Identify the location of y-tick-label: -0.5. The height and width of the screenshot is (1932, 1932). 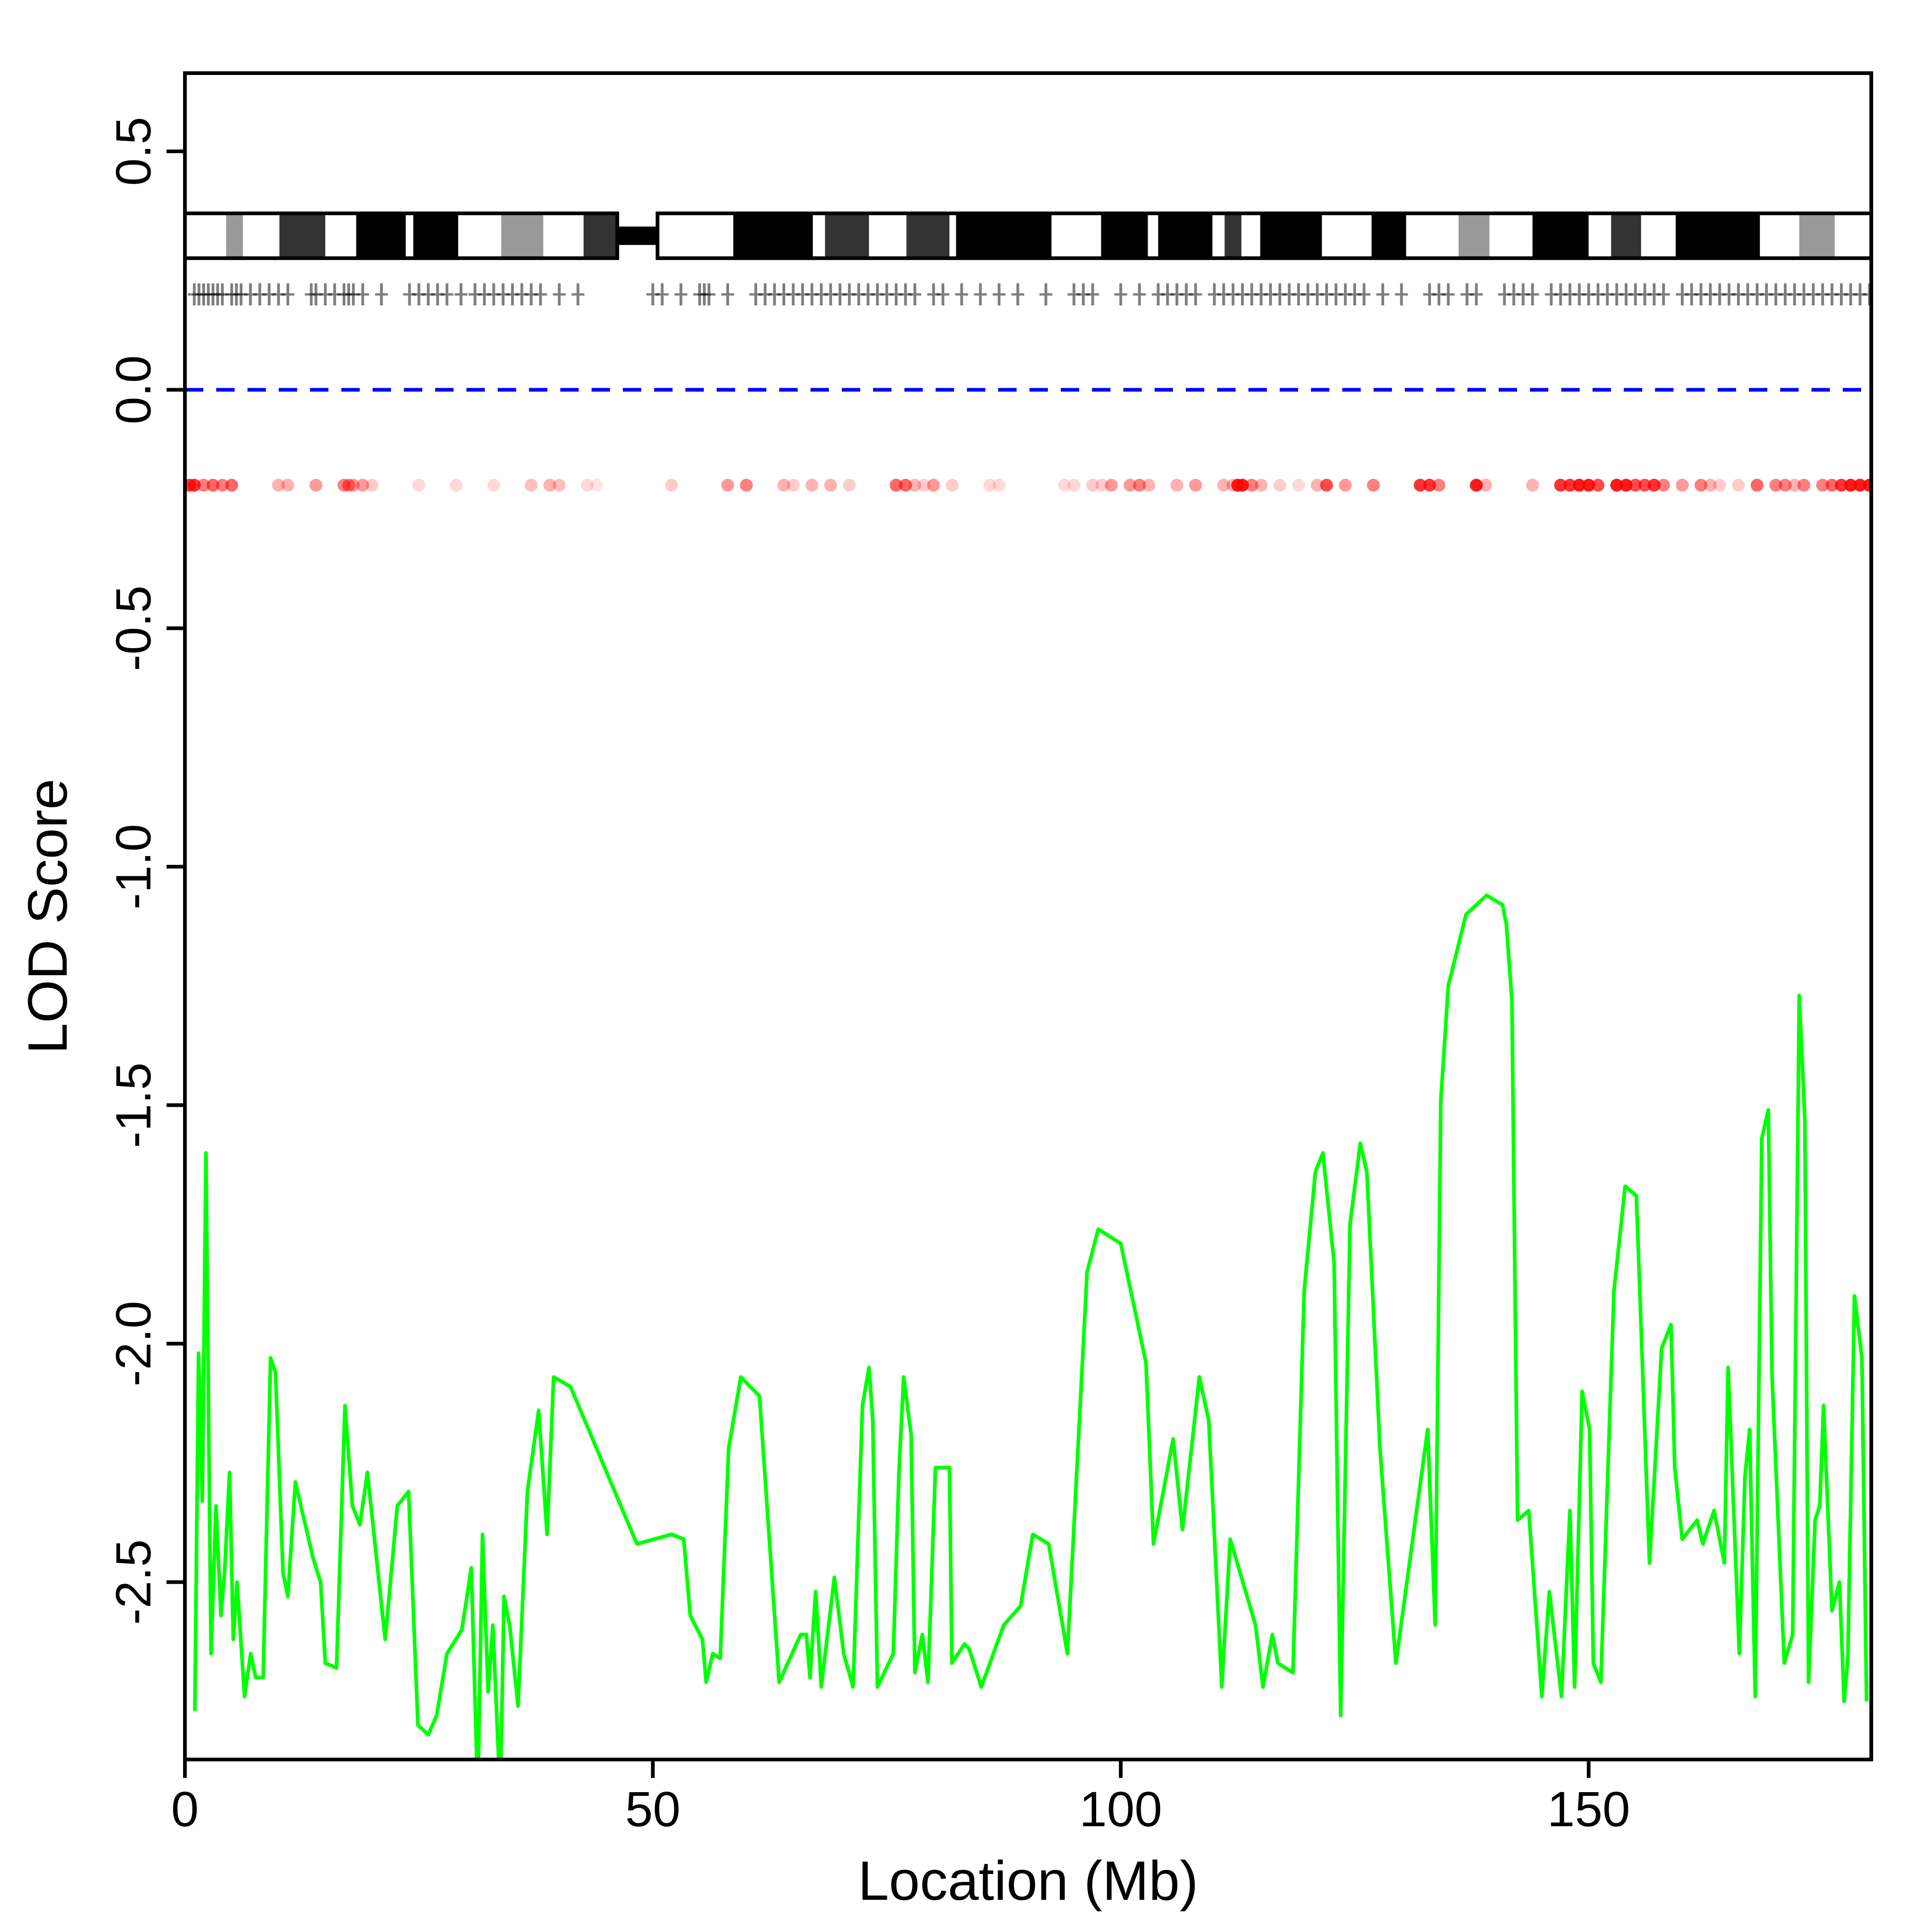
(133, 628).